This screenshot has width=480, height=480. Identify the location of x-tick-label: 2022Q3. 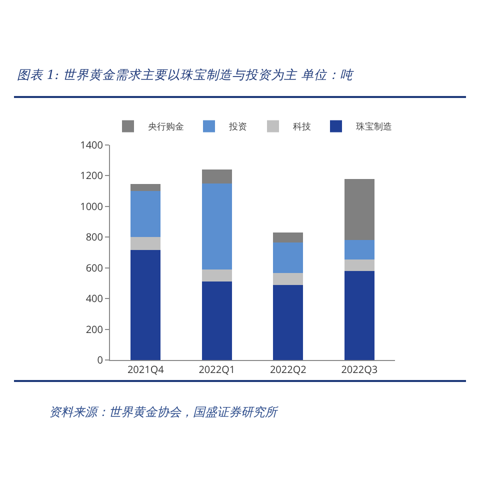
(359, 369).